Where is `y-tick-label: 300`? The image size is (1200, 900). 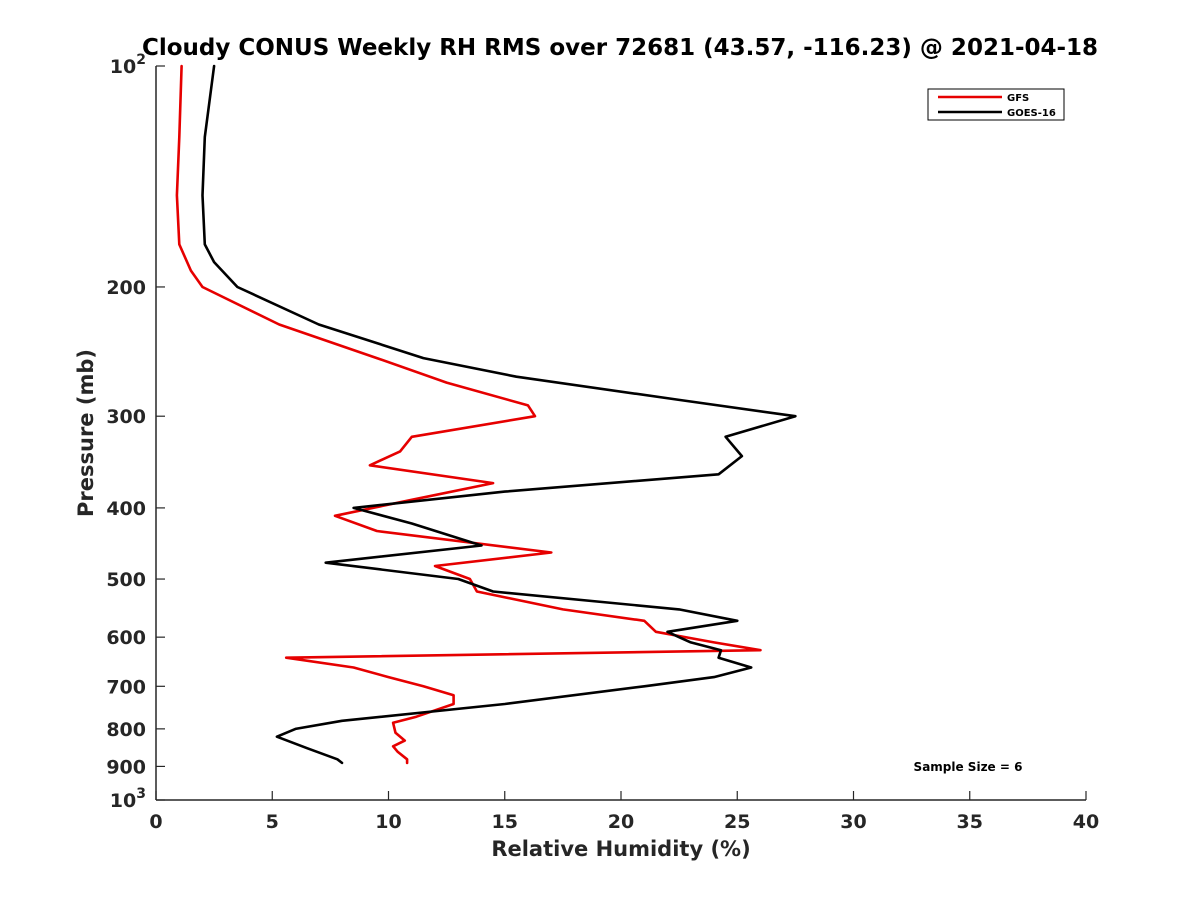
y-tick-label: 300 is located at coordinates (126, 417).